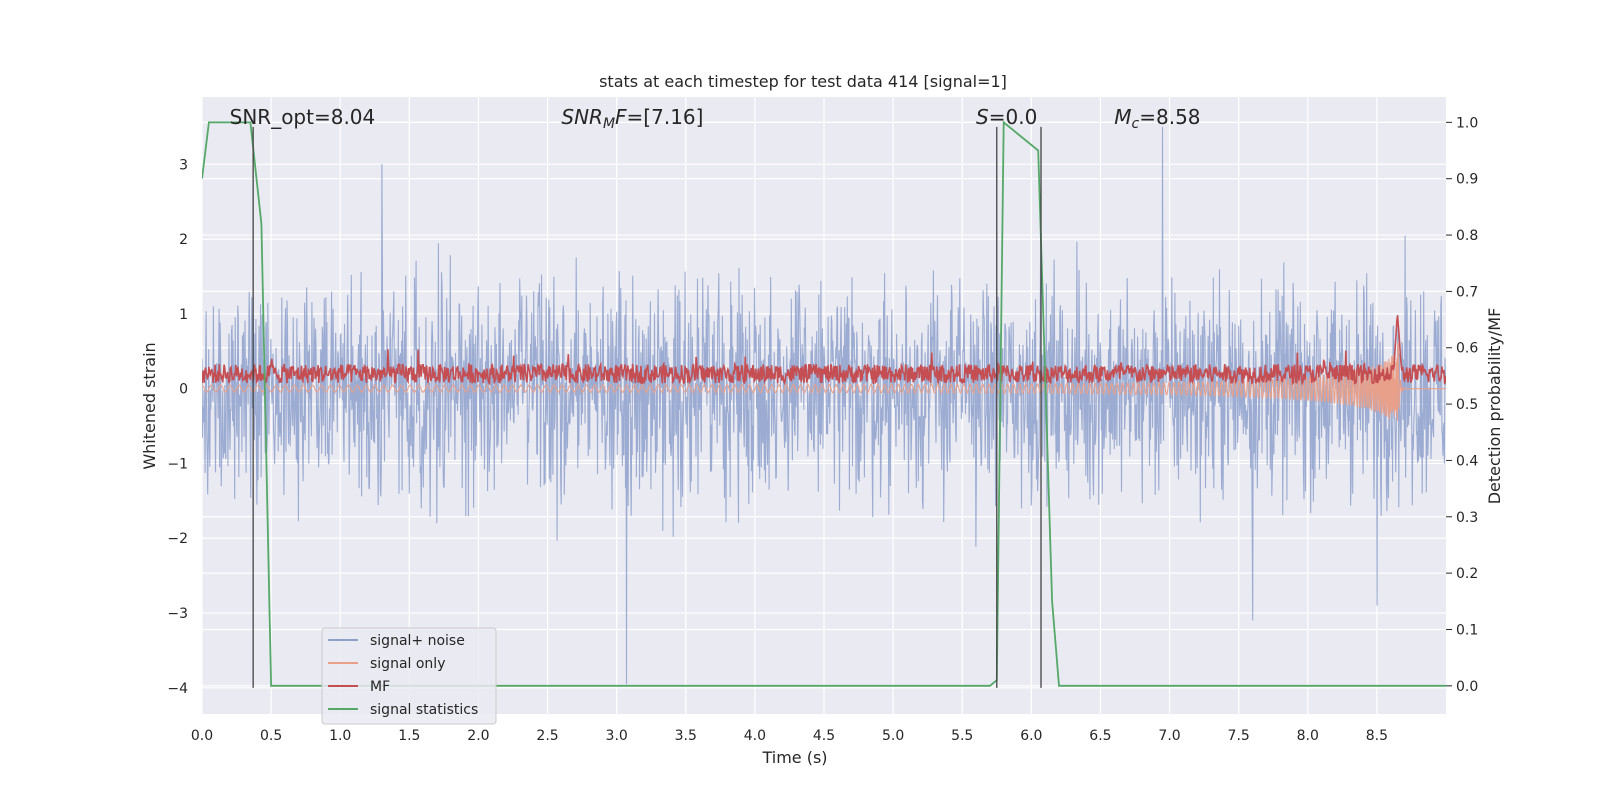 The height and width of the screenshot is (800, 1600). What do you see at coordinates (359, 687) in the screenshot?
I see `legend-entry: MF` at bounding box center [359, 687].